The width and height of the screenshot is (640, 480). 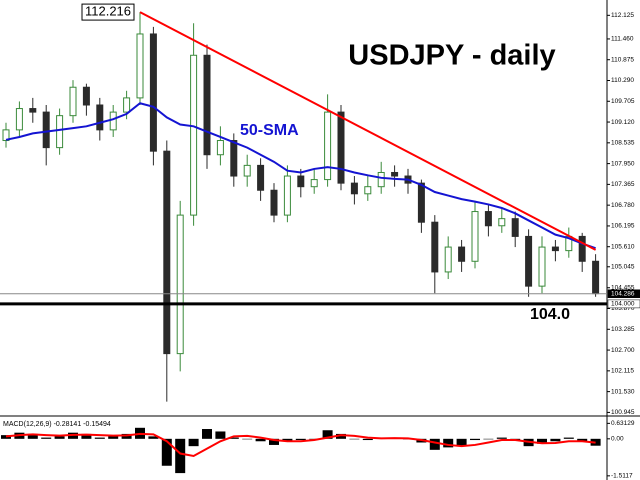 I want to click on annotation-box, so click(x=108, y=12).